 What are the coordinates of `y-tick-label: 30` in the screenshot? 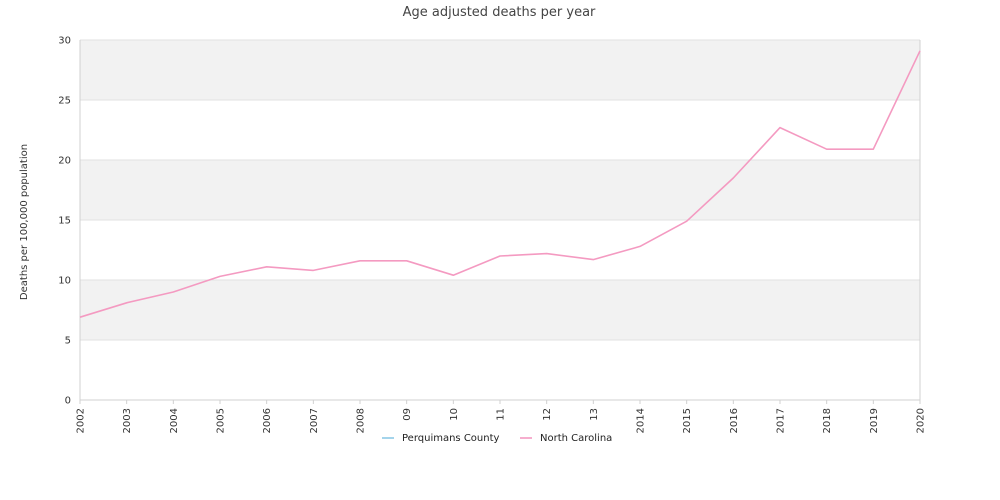 It's located at (64, 41).